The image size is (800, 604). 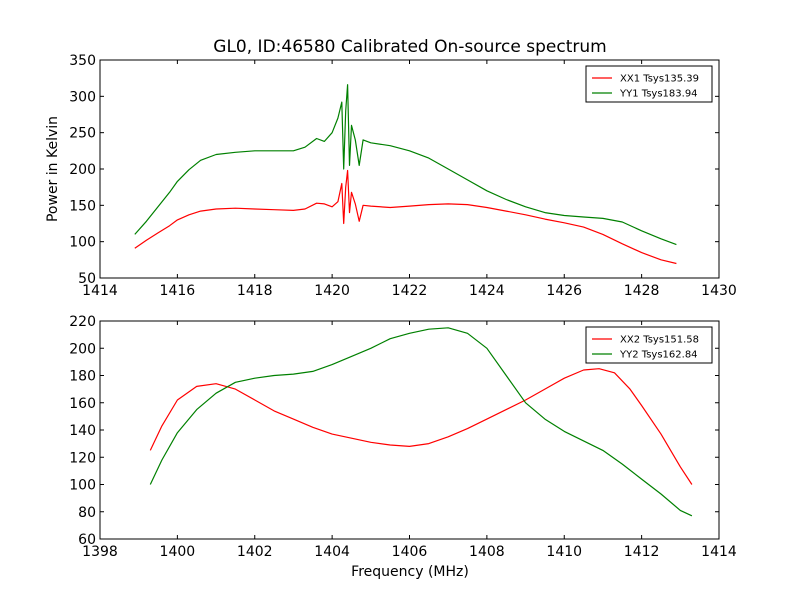 I want to click on x-tick-label: 1416, so click(x=178, y=291).